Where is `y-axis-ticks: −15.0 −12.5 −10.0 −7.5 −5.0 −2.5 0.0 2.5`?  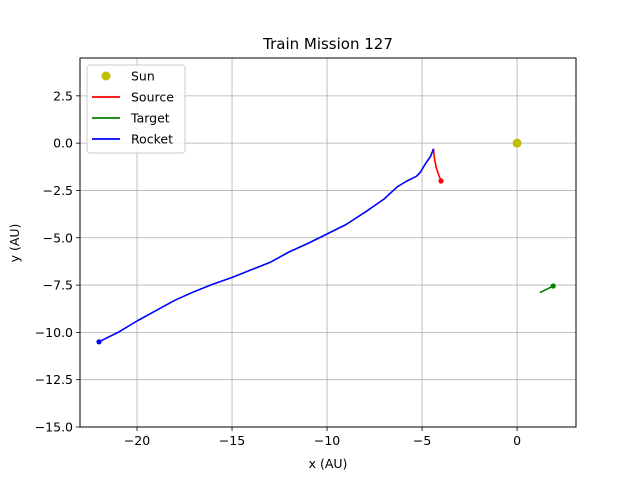
y-axis-ticks: −15.0 −12.5 −10.0 −7.5 −5.0 −2.5 0.0 2.5 is located at coordinates (57, 261).